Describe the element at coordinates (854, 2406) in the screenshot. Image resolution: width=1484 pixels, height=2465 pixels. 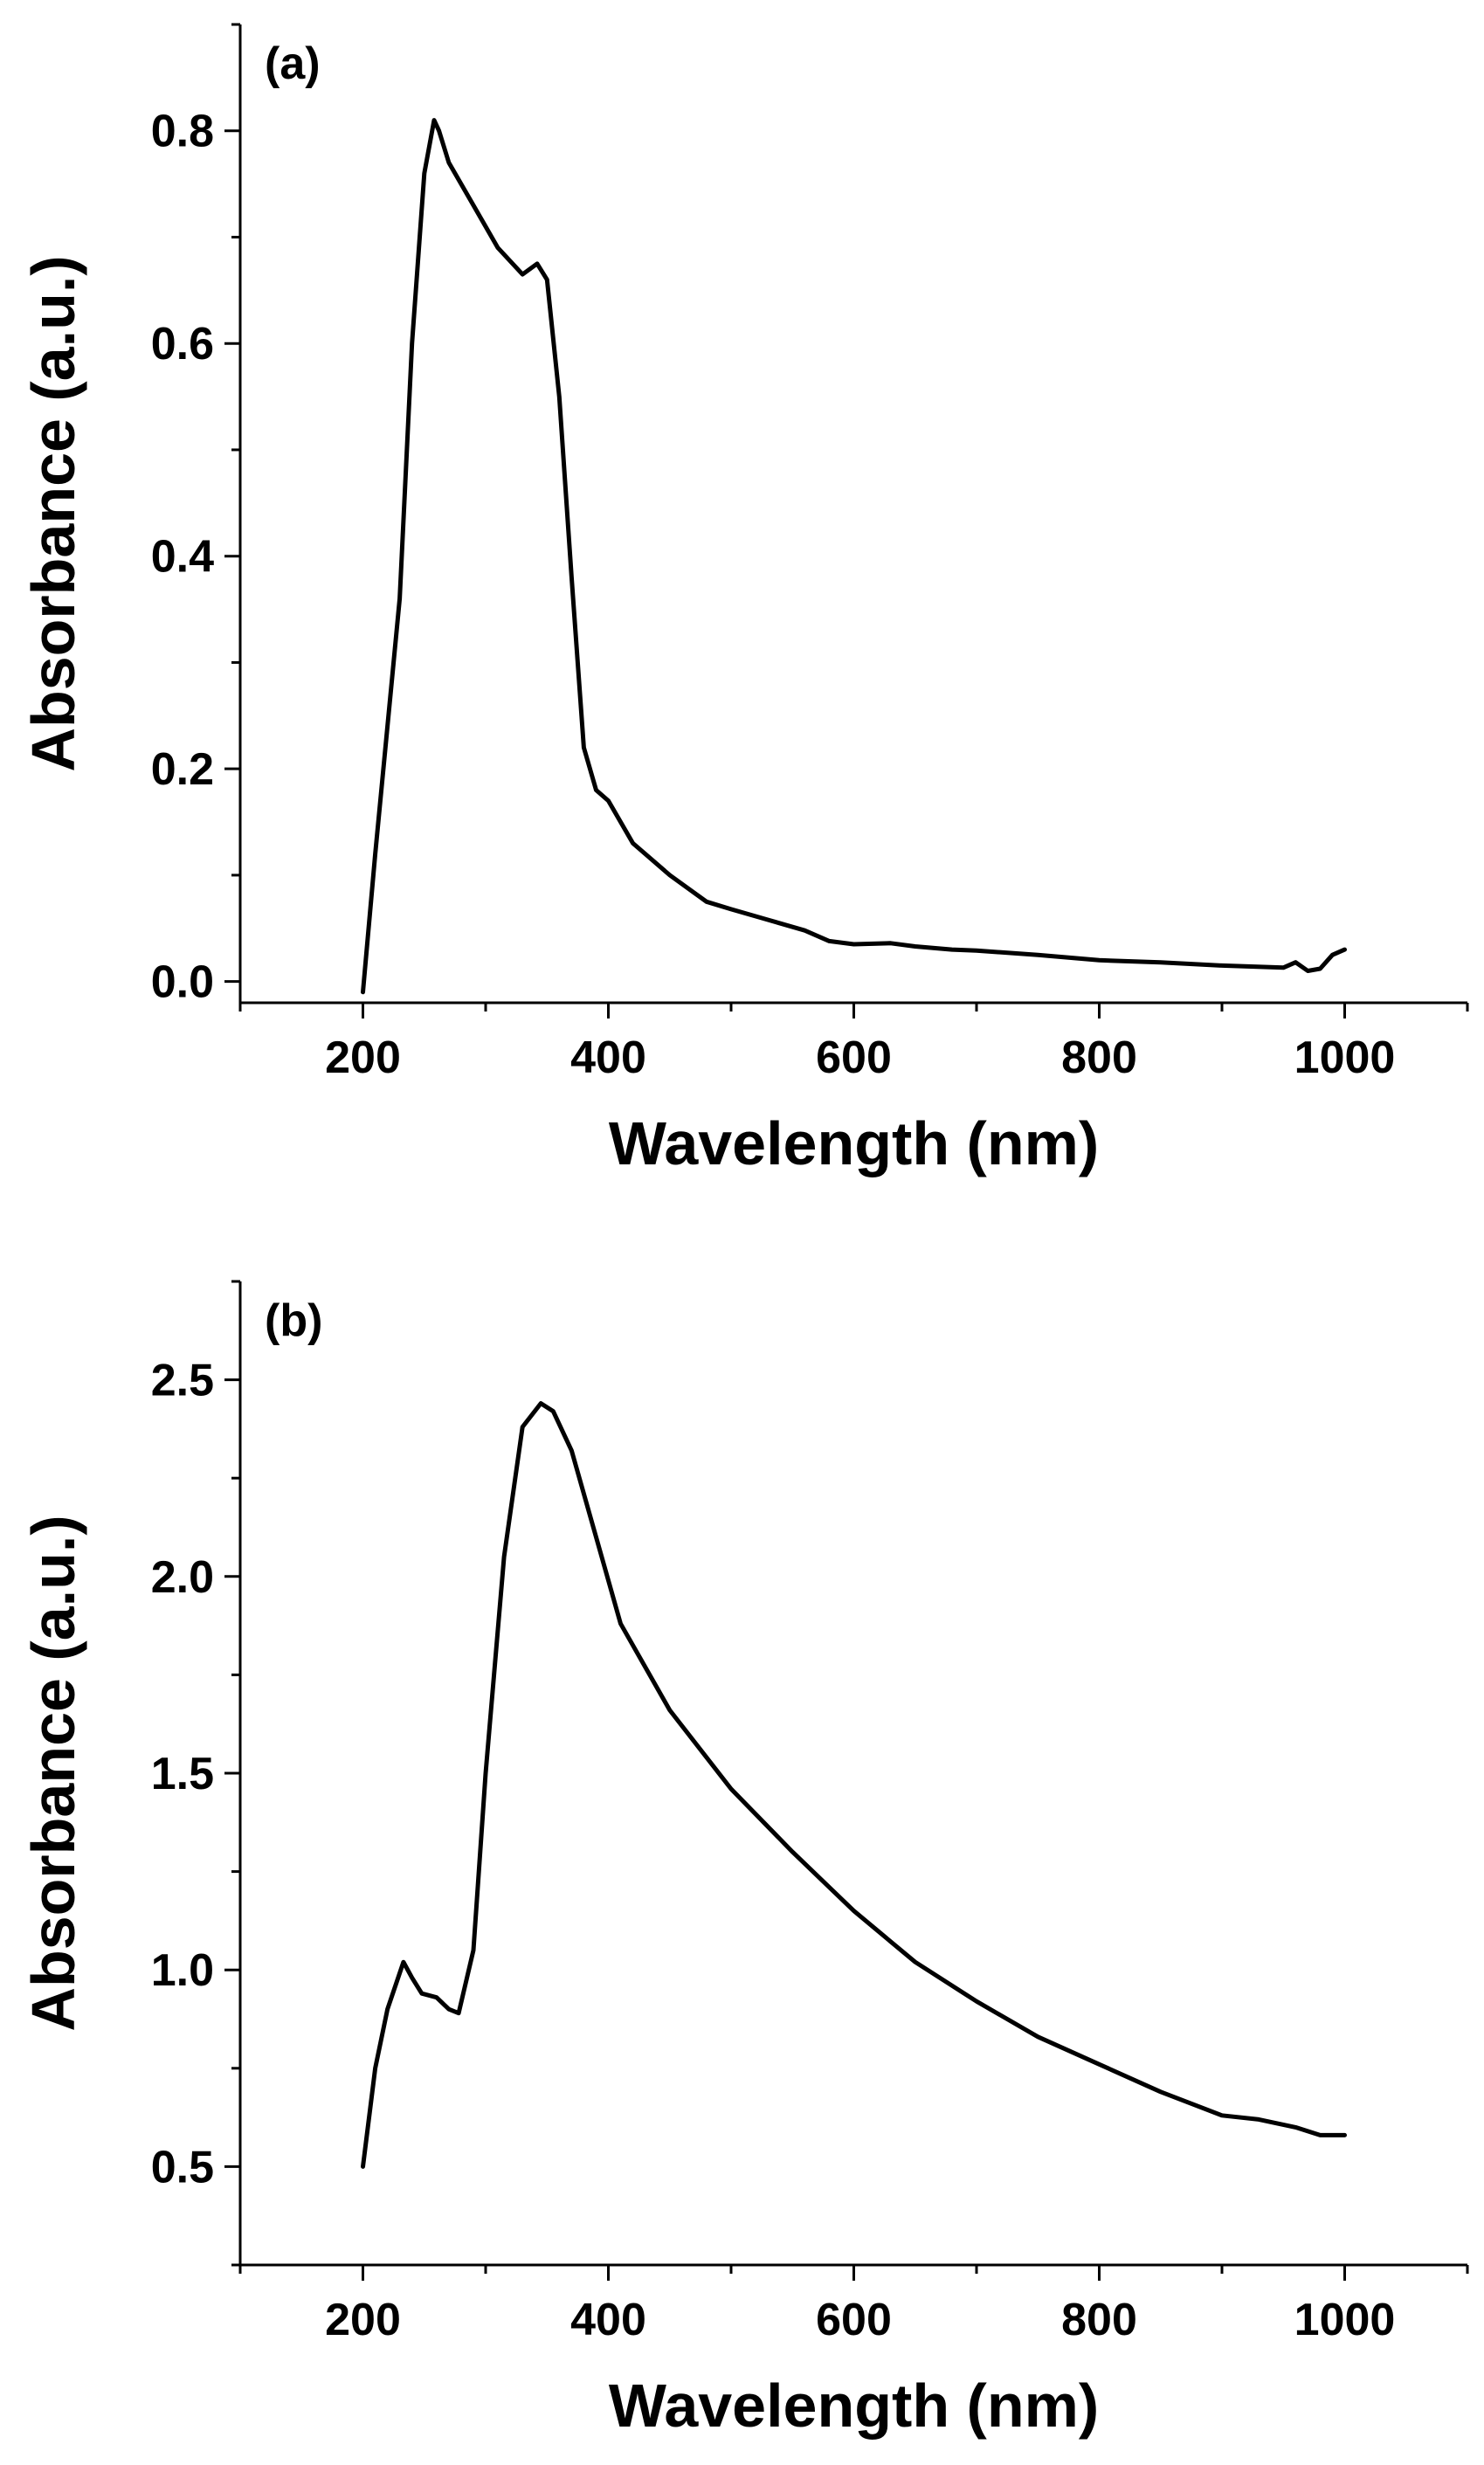
I see `panel-b-x-axis-title: Wavelength (nm)` at that location.